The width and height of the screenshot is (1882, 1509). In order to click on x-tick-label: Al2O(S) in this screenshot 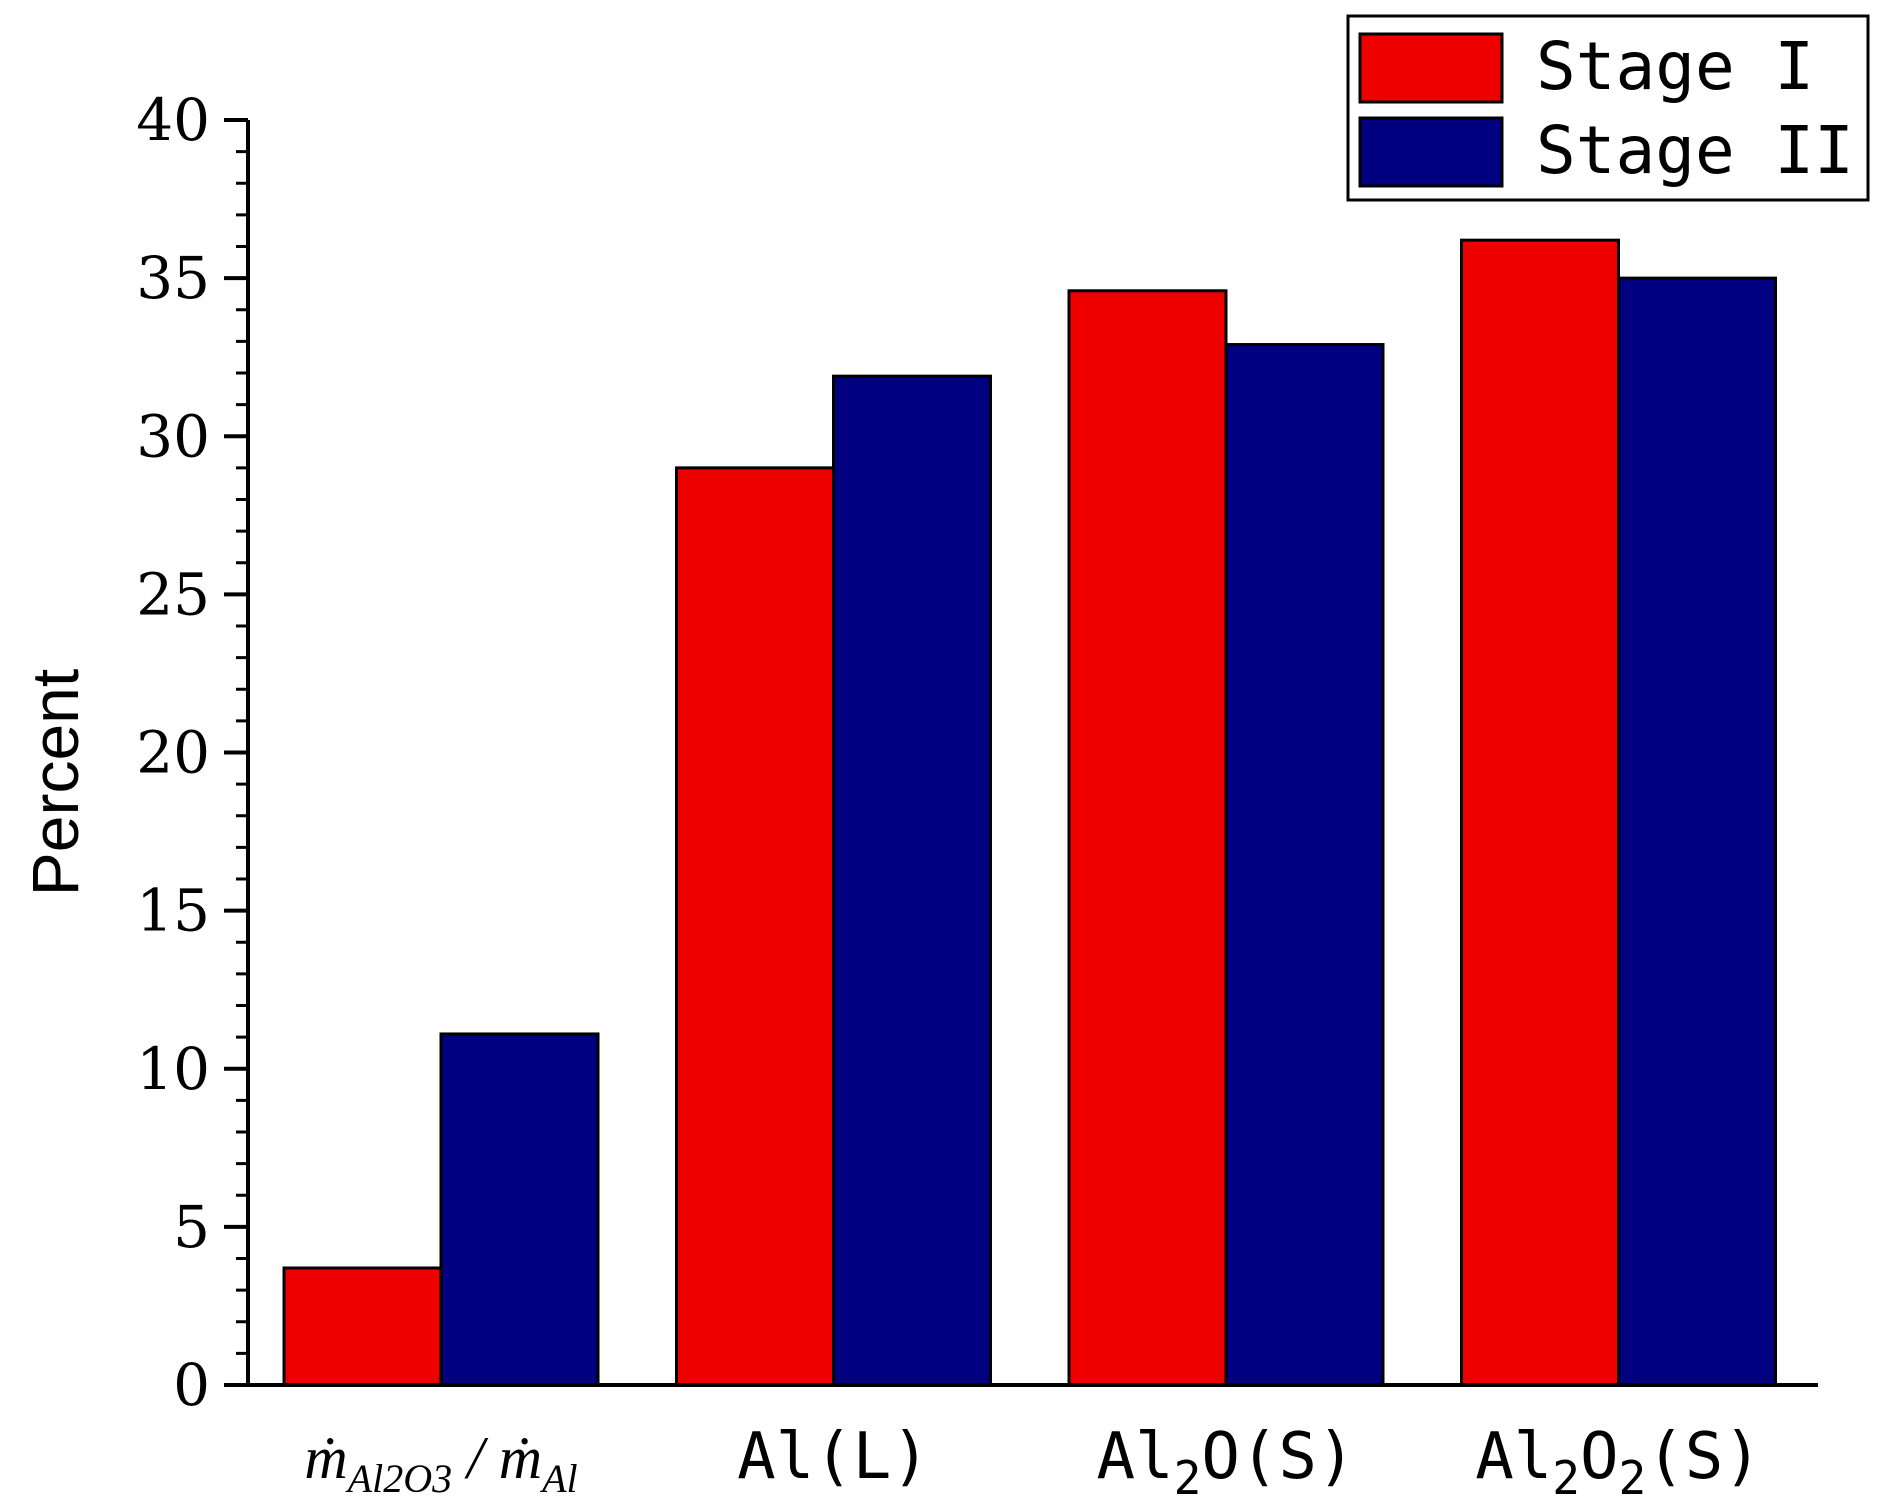, I will do `click(1226, 1462)`.